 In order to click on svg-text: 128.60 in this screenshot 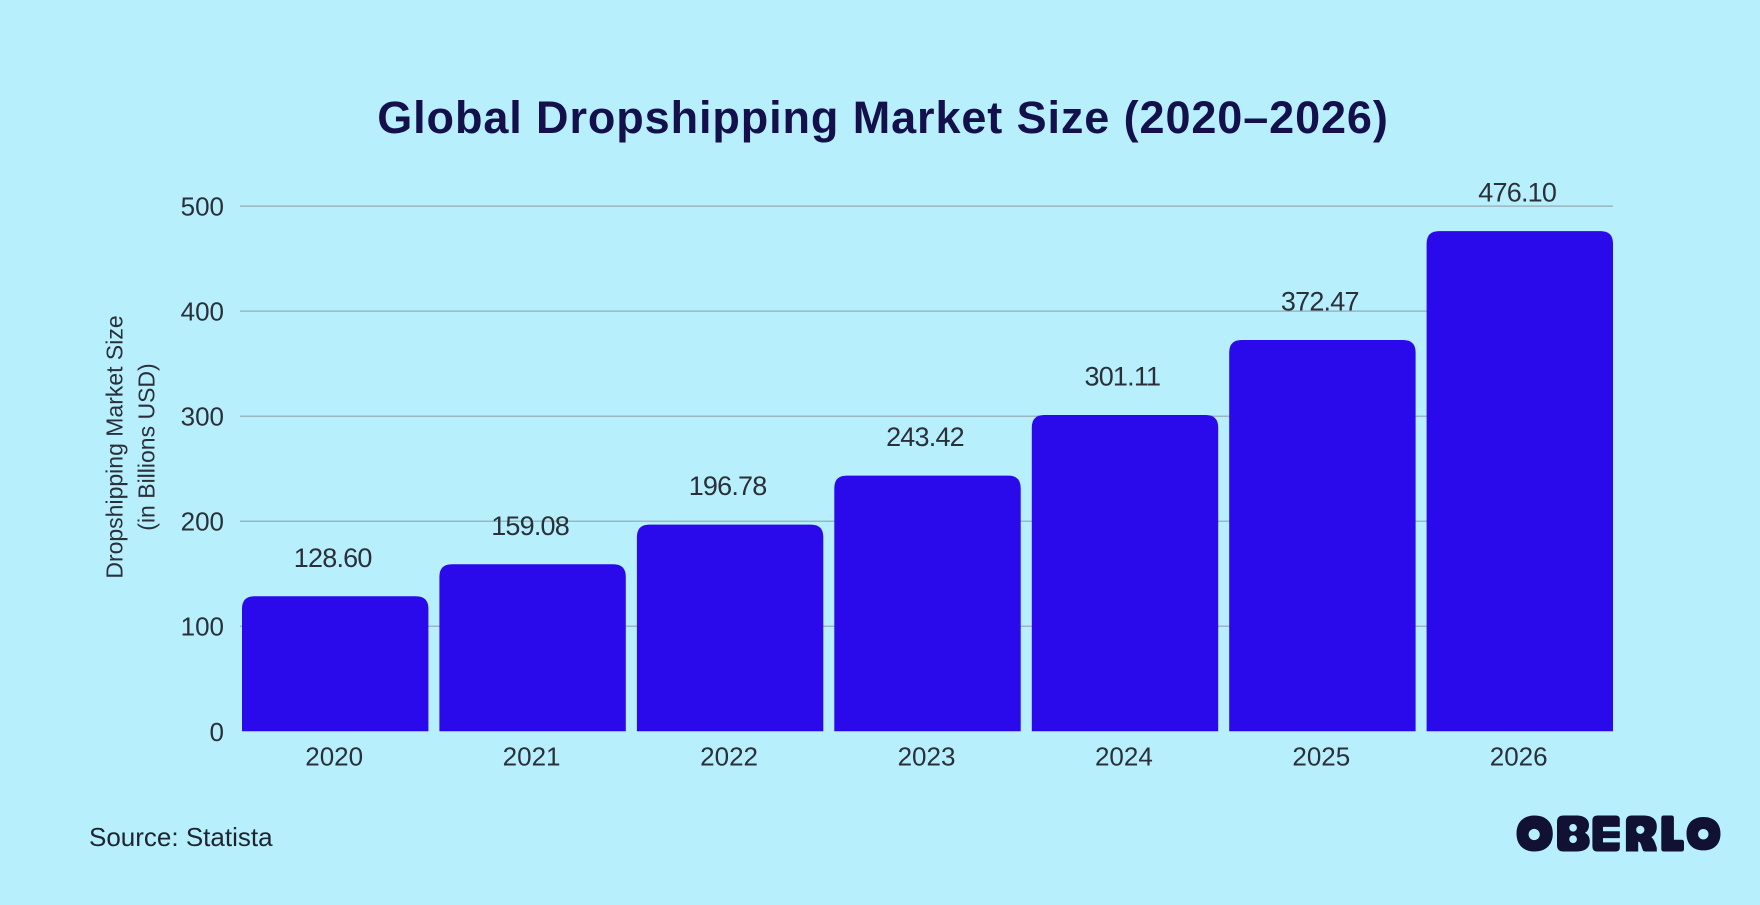, I will do `click(333, 558)`.